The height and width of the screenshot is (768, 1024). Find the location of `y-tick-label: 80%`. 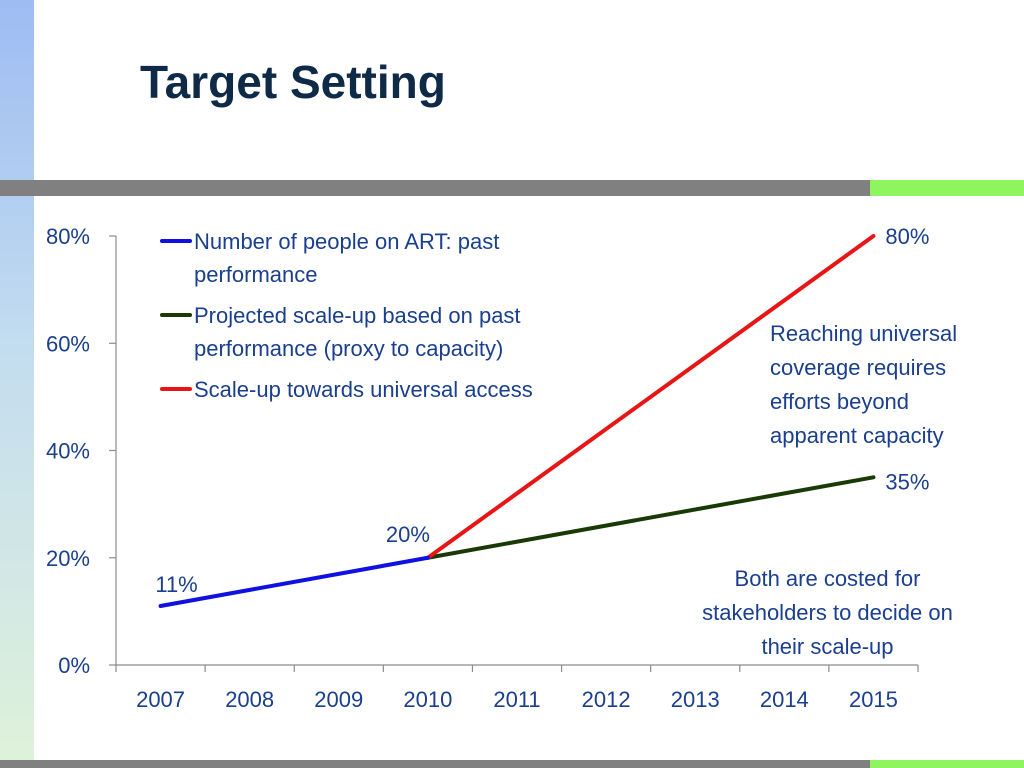

y-tick-label: 80% is located at coordinates (68, 236).